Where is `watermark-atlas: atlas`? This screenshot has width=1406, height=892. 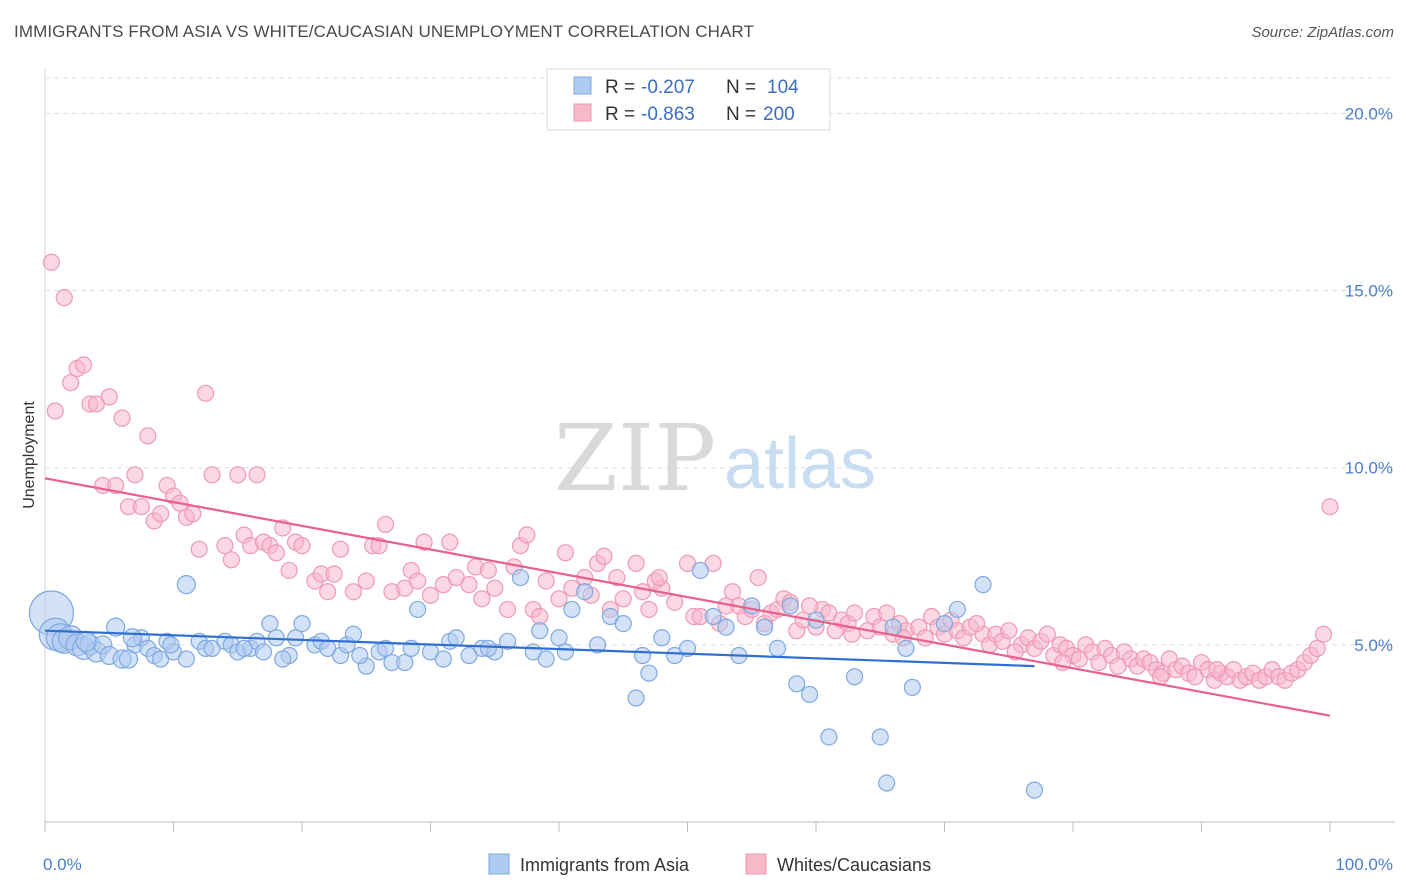
watermark-atlas: atlas is located at coordinates (800, 464).